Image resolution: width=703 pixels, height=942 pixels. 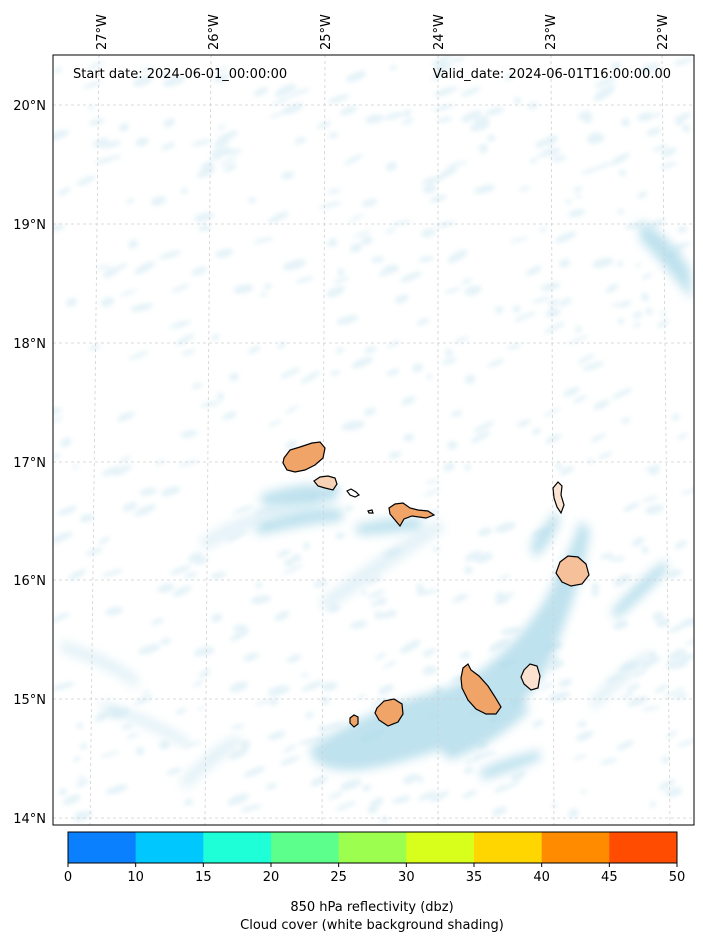 What do you see at coordinates (325, 483) in the screenshot?
I see `island-sao-vicente-icon` at bounding box center [325, 483].